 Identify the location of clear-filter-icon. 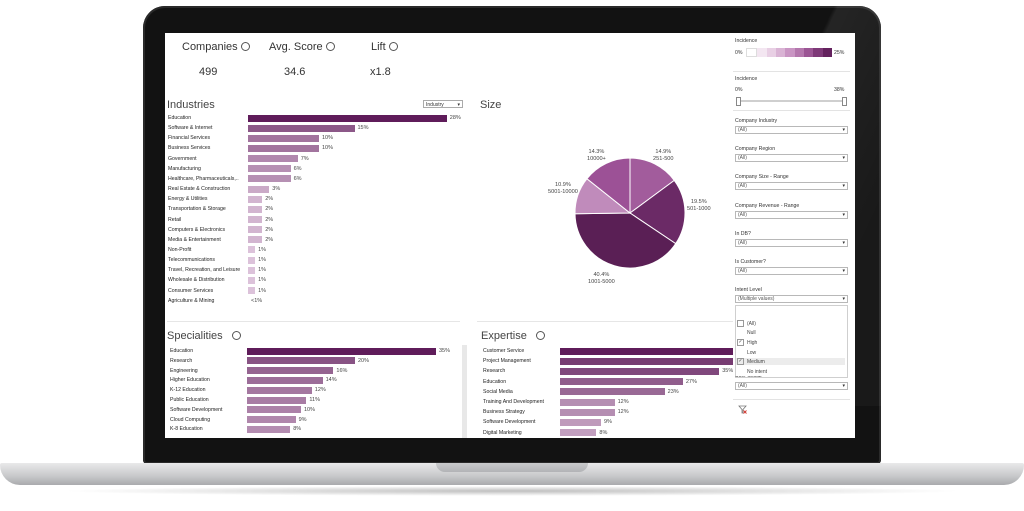
(742, 409).